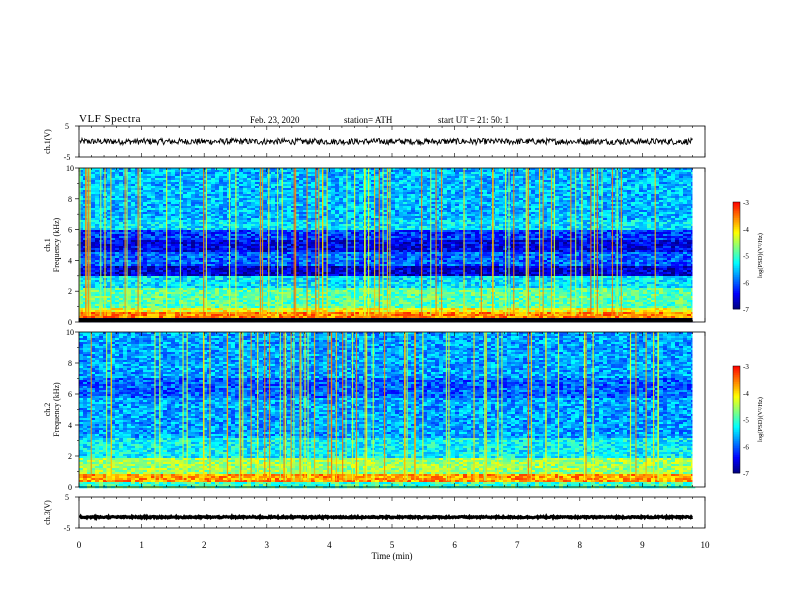 This screenshot has height=612, width=792. Describe the element at coordinates (47, 141) in the screenshot. I see `y-axis-label: ch.1(V)` at that location.